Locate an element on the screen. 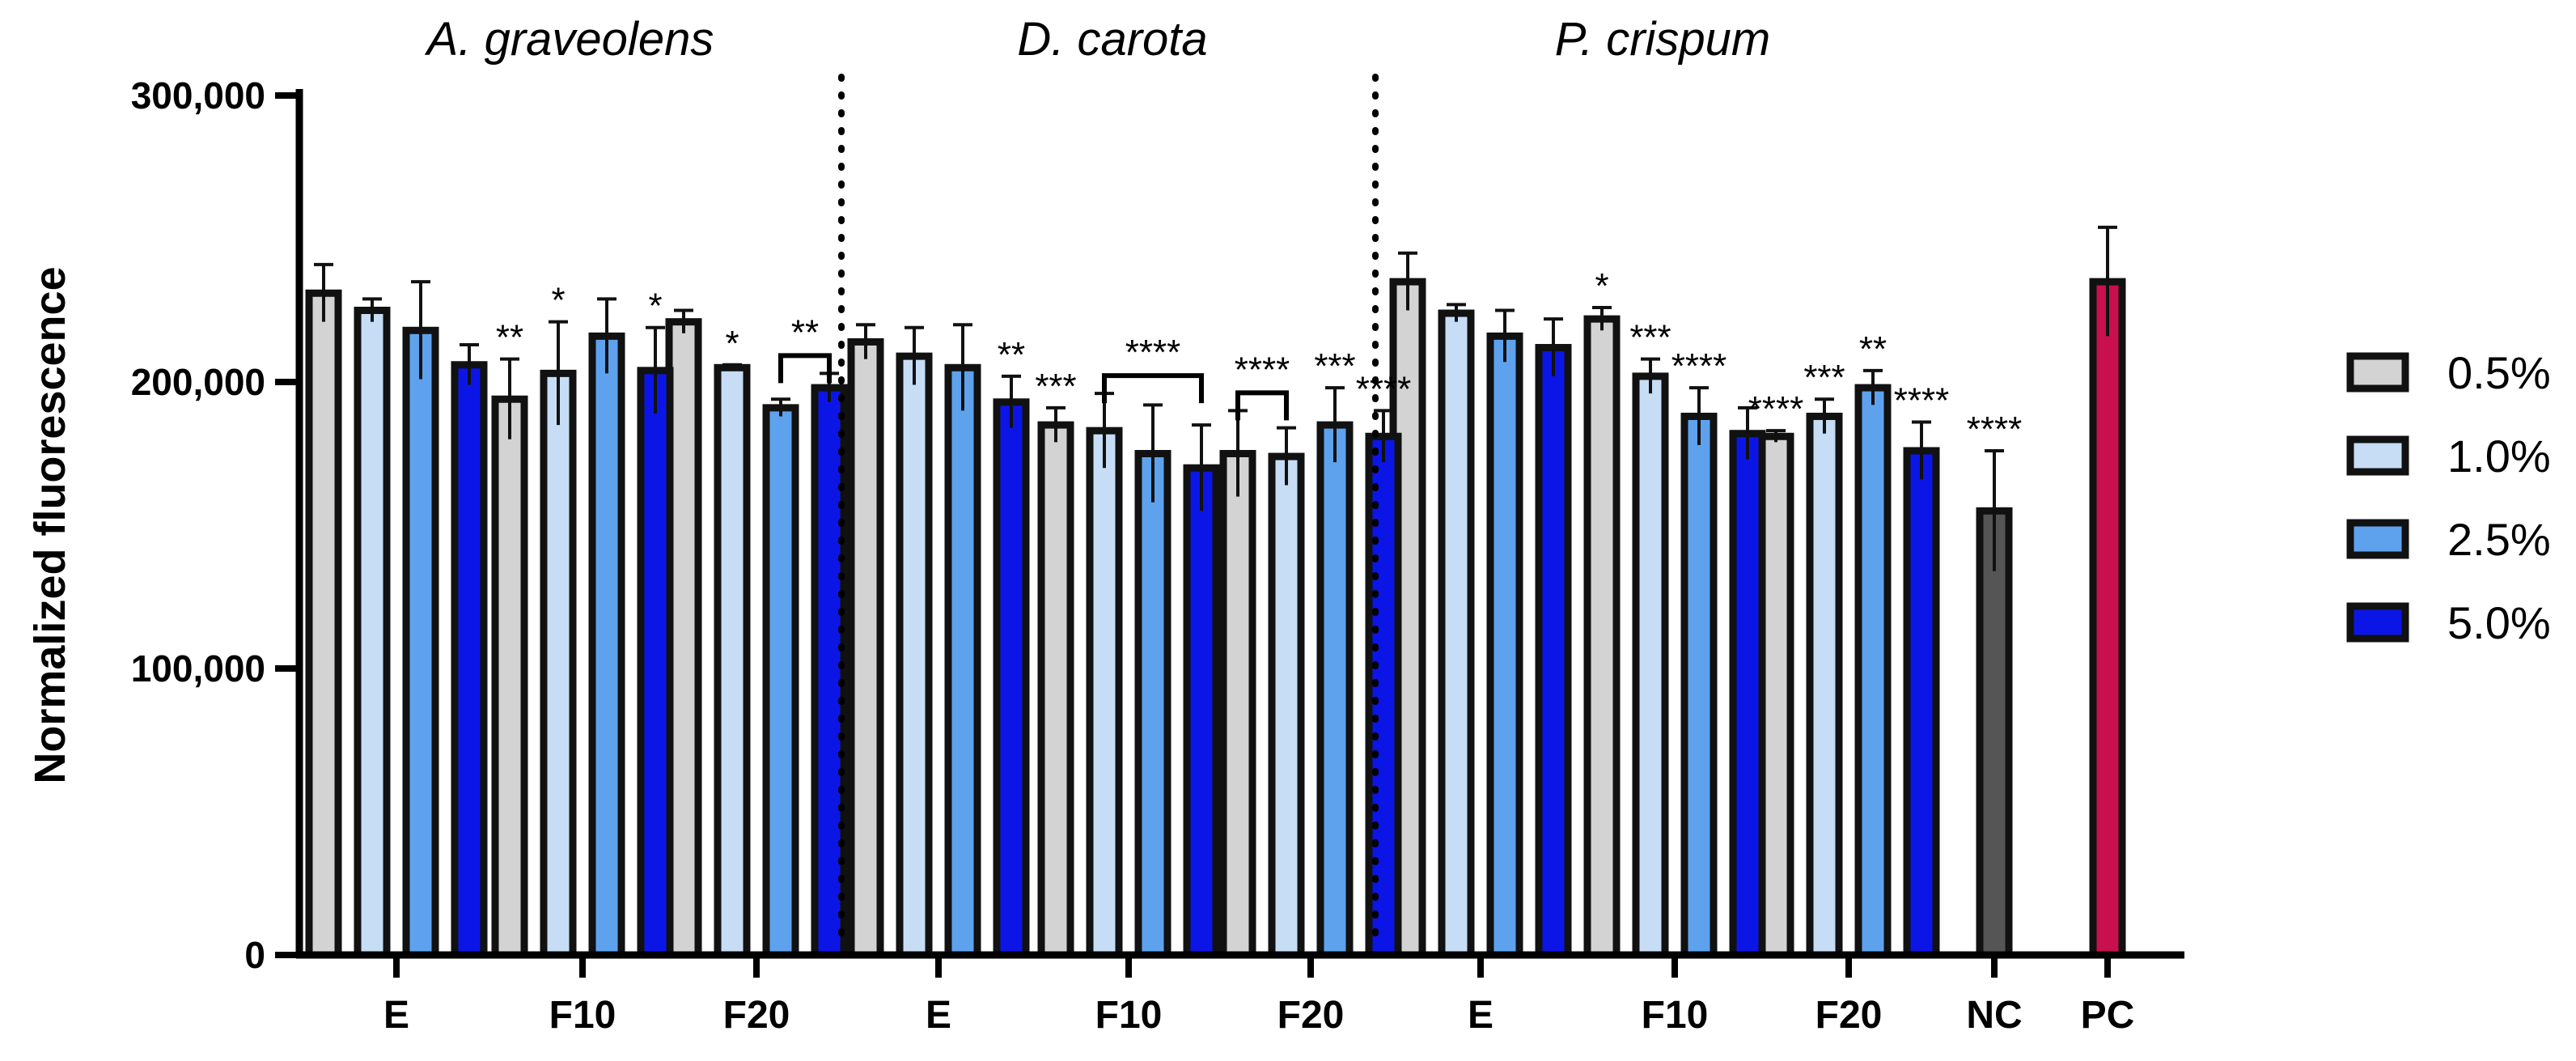 This screenshot has height=1061, width=2576. legend-label: 1.0% is located at coordinates (2499, 456).